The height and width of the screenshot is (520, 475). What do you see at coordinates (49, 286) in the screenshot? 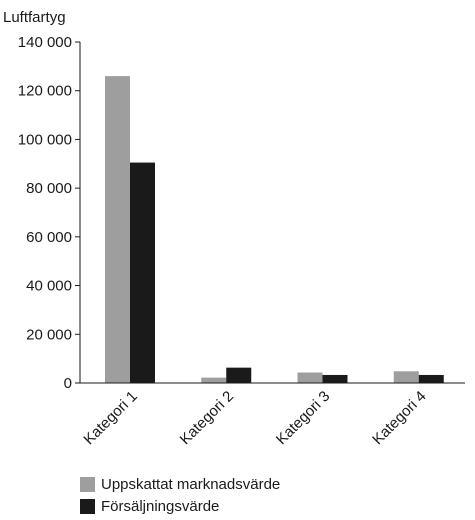
I see `y-tick-label: 40 000` at bounding box center [49, 286].